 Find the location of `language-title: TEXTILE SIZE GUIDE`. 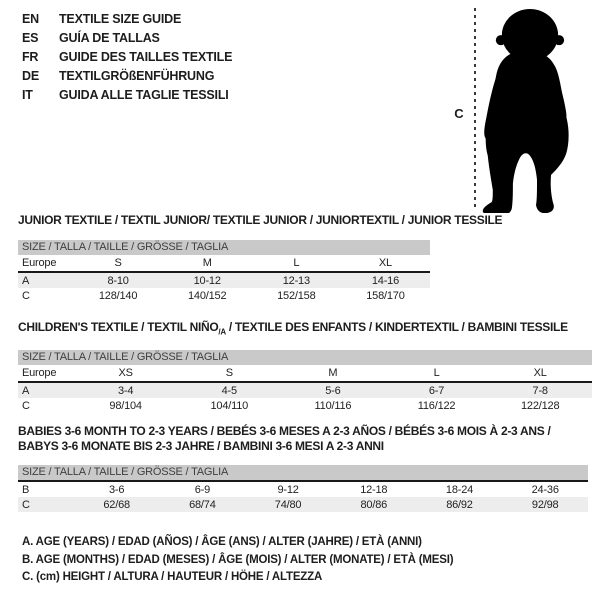

language-title: TEXTILE SIZE GUIDE is located at coordinates (120, 19).